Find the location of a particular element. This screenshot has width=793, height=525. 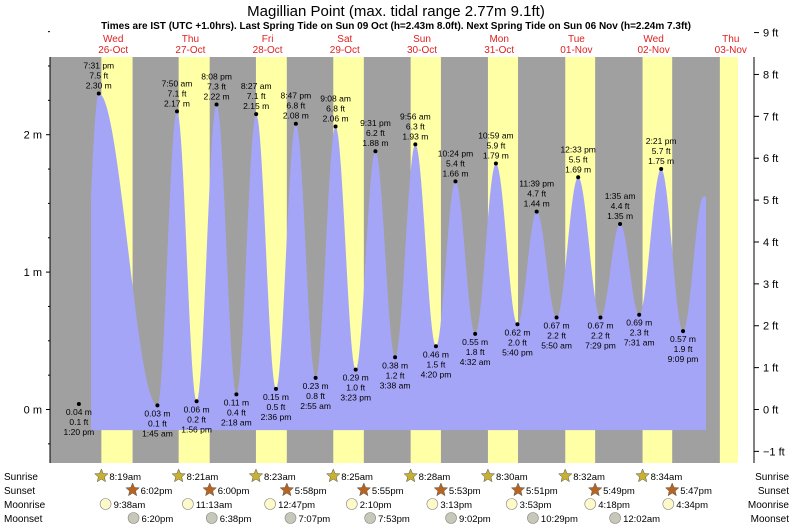

right-tick-label: 2 ft is located at coordinates (770, 327).